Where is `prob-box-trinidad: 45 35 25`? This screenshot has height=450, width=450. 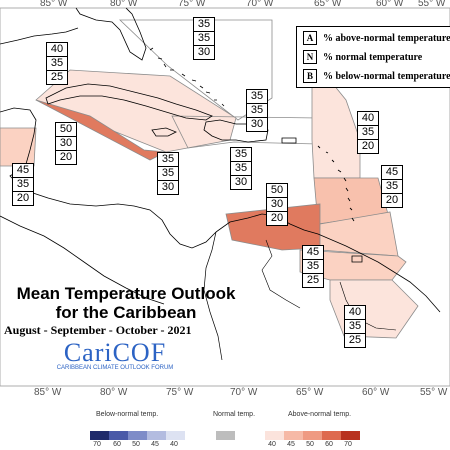 prob-box-trinidad: 45 35 25 is located at coordinates (313, 266).